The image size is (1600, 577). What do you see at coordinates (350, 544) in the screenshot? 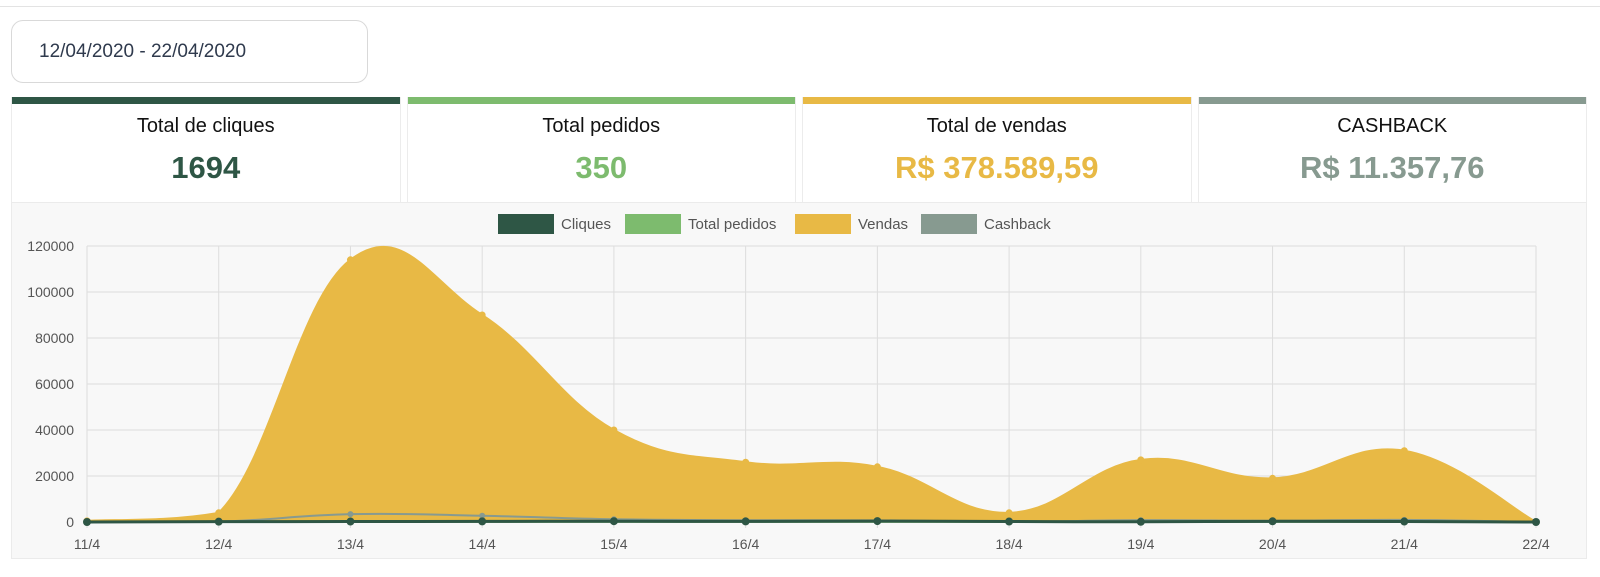
I see `x-tick-label: 13/4` at bounding box center [350, 544].